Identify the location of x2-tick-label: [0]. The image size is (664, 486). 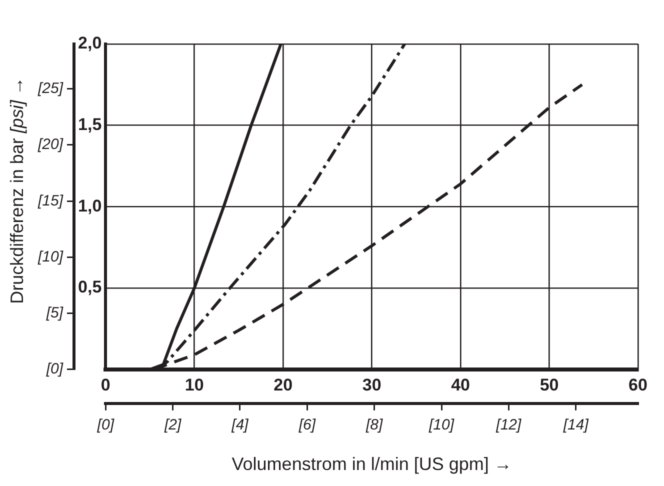
(105, 425).